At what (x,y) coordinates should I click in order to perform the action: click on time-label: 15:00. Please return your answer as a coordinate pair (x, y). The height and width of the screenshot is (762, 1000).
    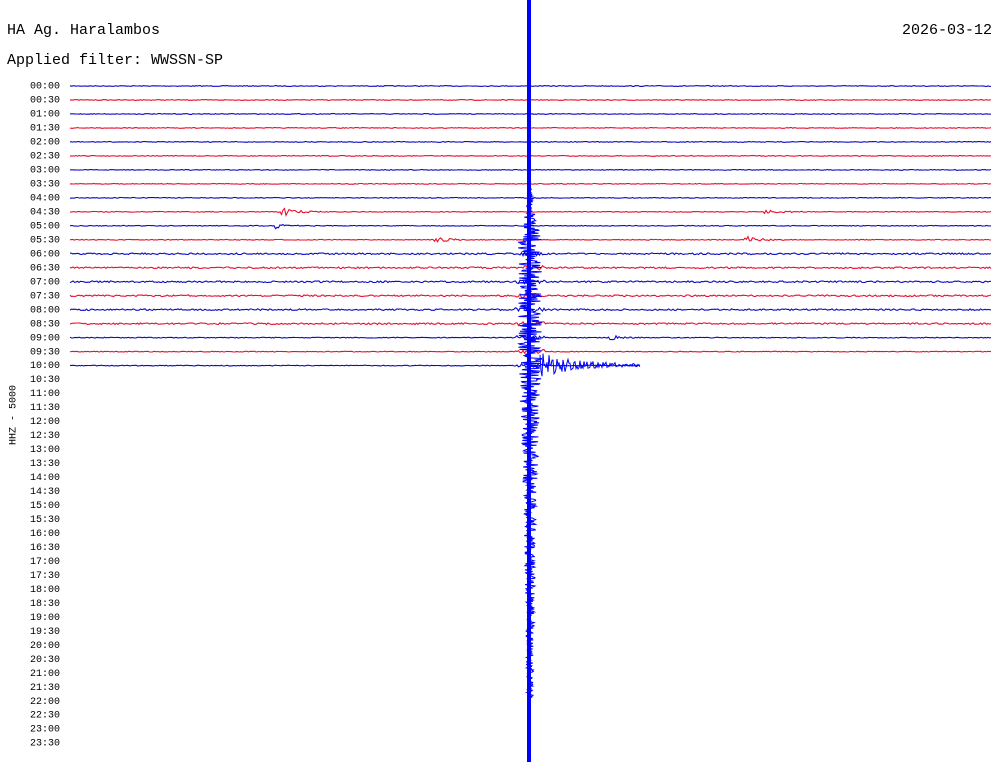
    Looking at the image, I should click on (45, 506).